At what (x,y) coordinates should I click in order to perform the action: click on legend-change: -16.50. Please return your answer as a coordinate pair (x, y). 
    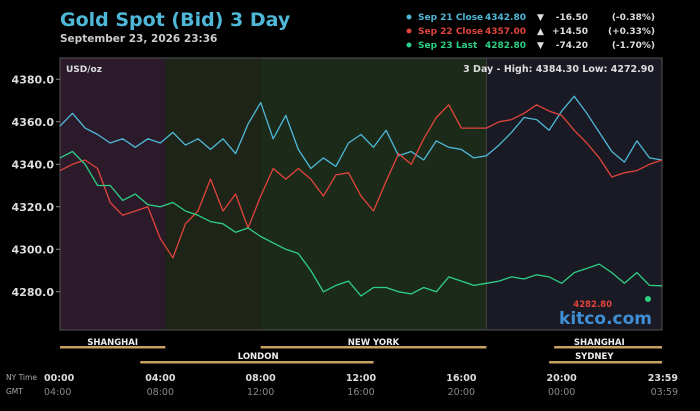
    Looking at the image, I should click on (572, 18).